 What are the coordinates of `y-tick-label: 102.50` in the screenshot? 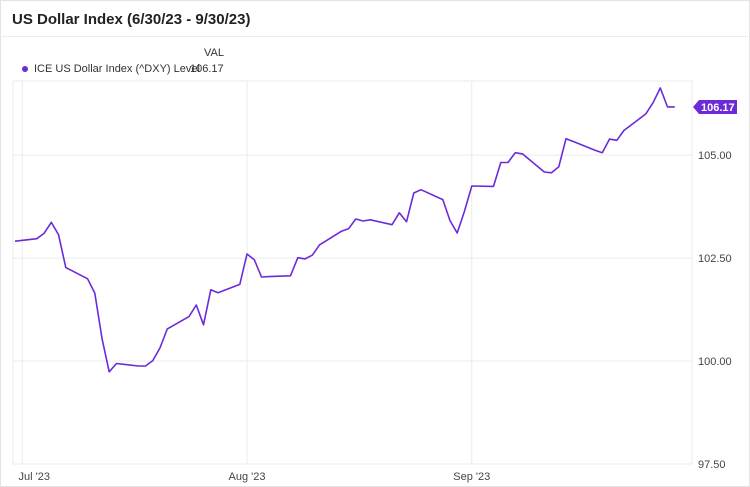 It's located at (715, 259).